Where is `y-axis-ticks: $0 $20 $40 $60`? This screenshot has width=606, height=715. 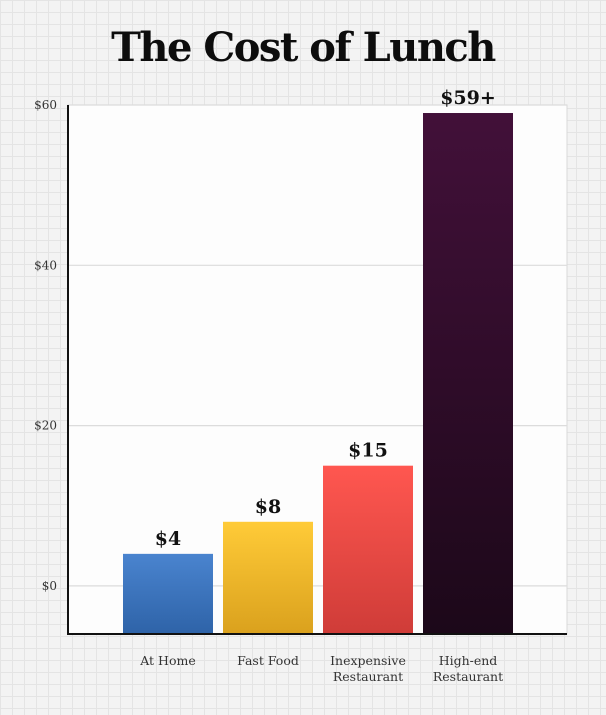 y-axis-ticks: $0 $20 $40 $60 is located at coordinates (45, 345).